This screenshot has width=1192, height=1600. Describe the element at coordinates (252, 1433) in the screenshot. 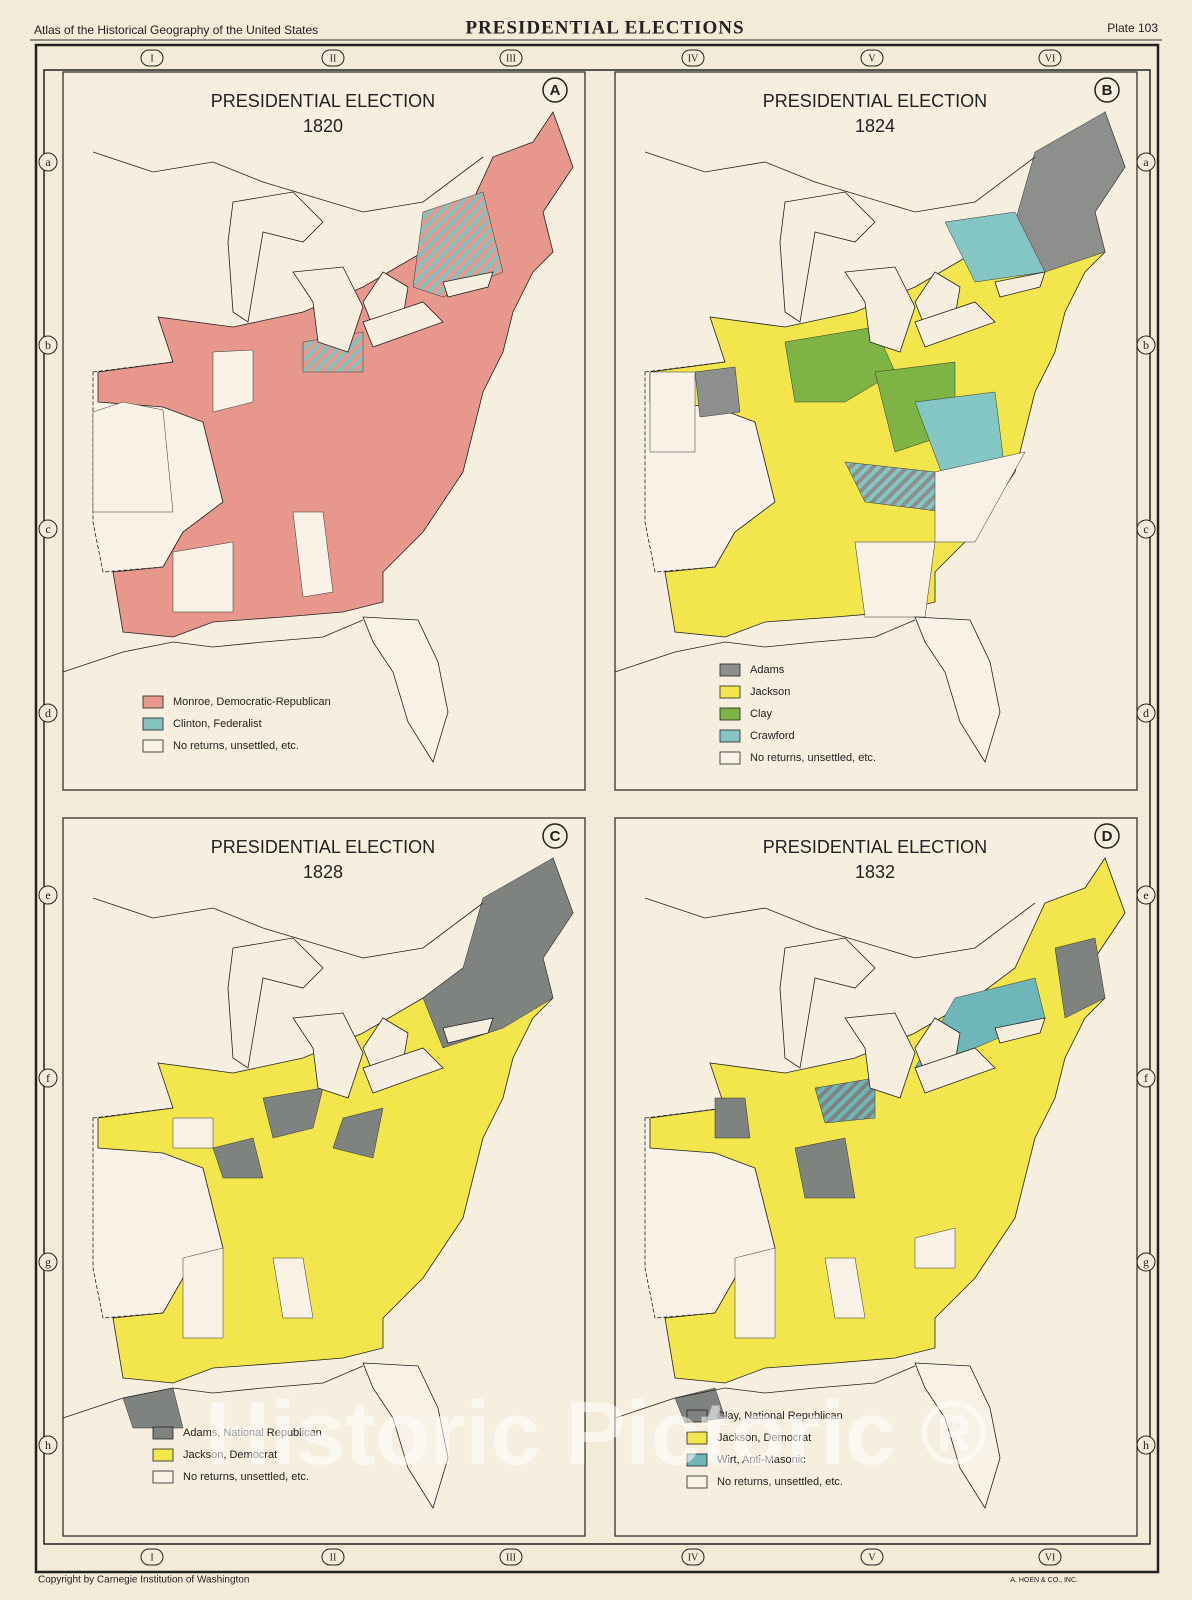

I see `legend-label: Adams, National Republican` at that location.